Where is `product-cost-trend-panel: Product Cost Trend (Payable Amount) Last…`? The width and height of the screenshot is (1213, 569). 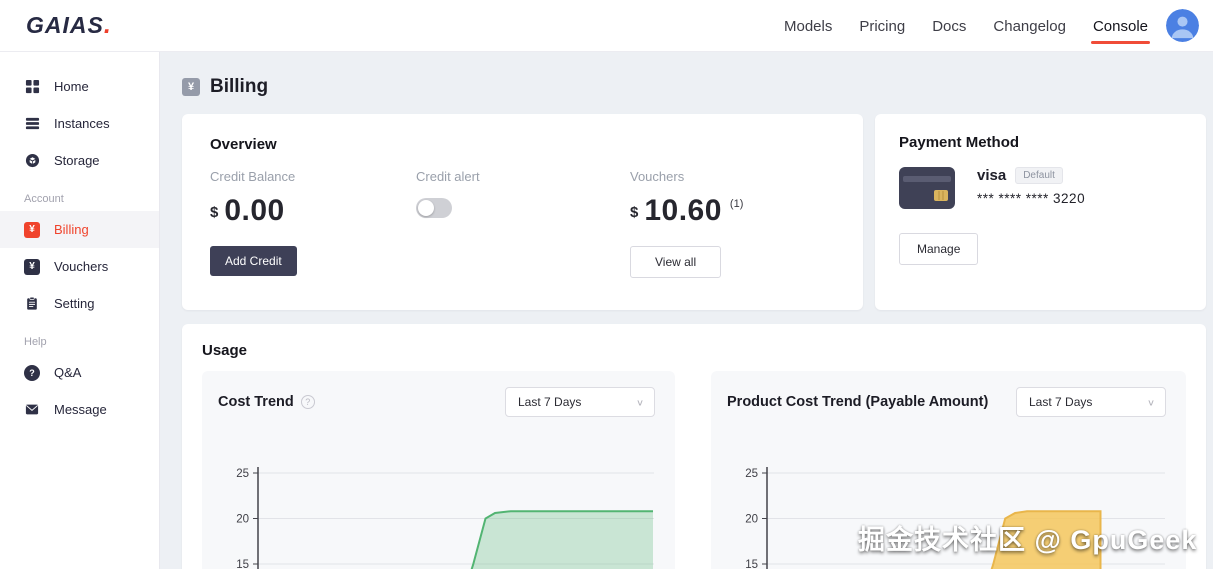 product-cost-trend-panel: Product Cost Trend (Payable Amount) Last… is located at coordinates (948, 470).